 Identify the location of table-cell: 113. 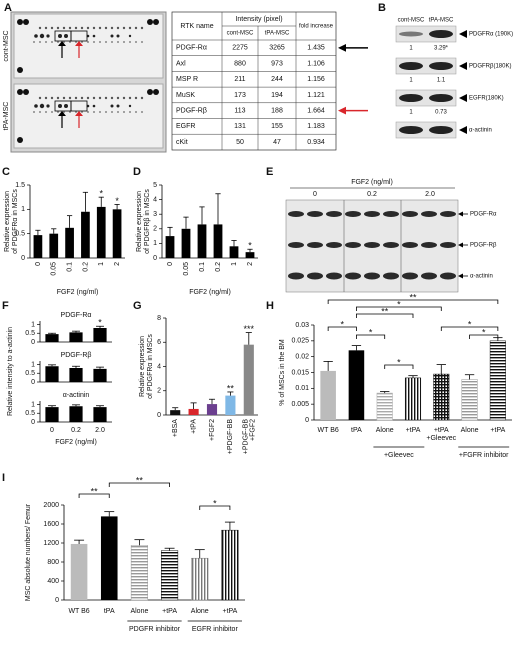
(239, 110).